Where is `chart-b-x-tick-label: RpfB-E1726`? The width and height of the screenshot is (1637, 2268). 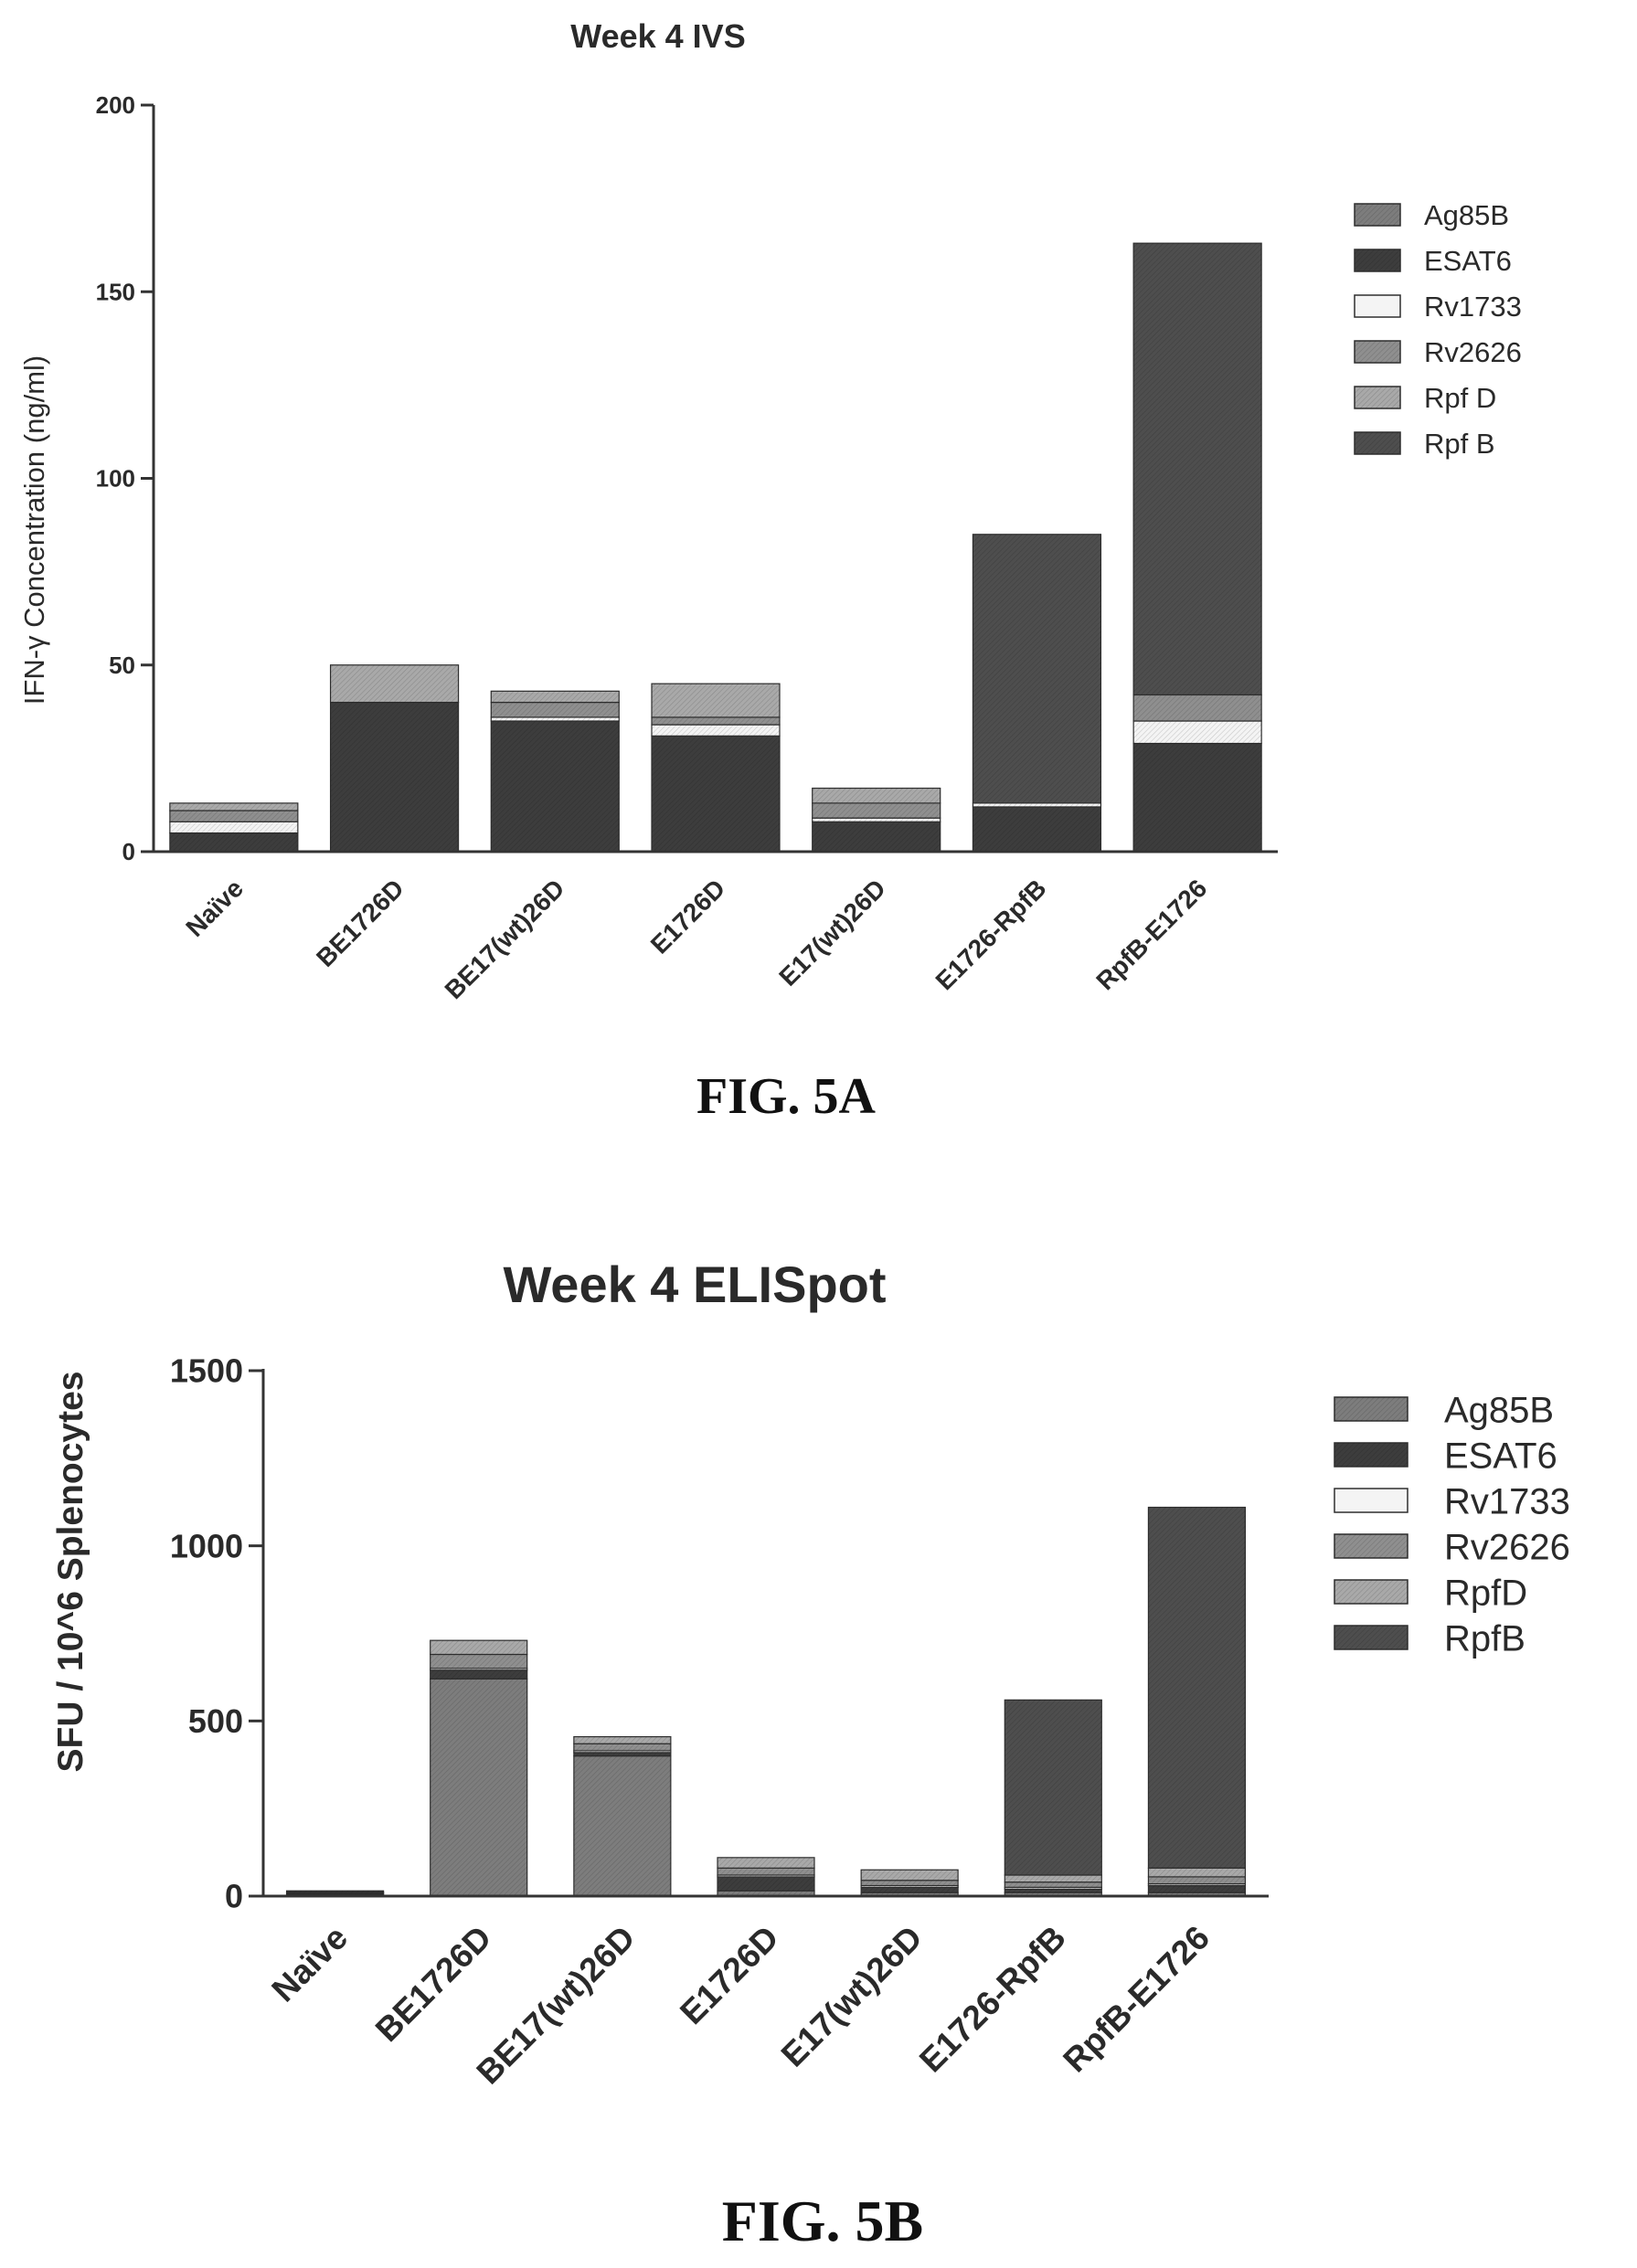 chart-b-x-tick-label: RpfB-E1726 is located at coordinates (1136, 1999).